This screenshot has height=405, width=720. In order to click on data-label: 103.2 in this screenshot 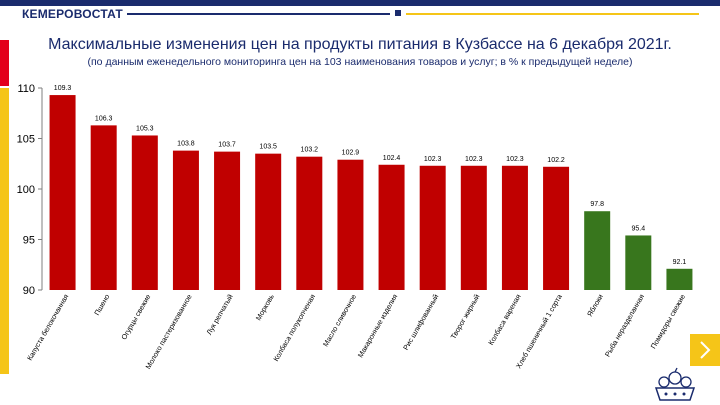, I will do `click(310, 150)`.